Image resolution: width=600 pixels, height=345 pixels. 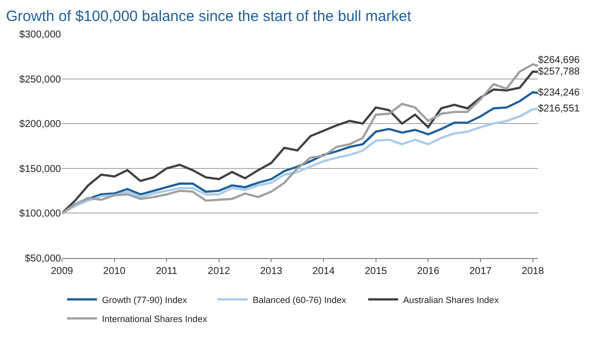 What do you see at coordinates (376, 271) in the screenshot?
I see `x-tick-label: 2015` at bounding box center [376, 271].